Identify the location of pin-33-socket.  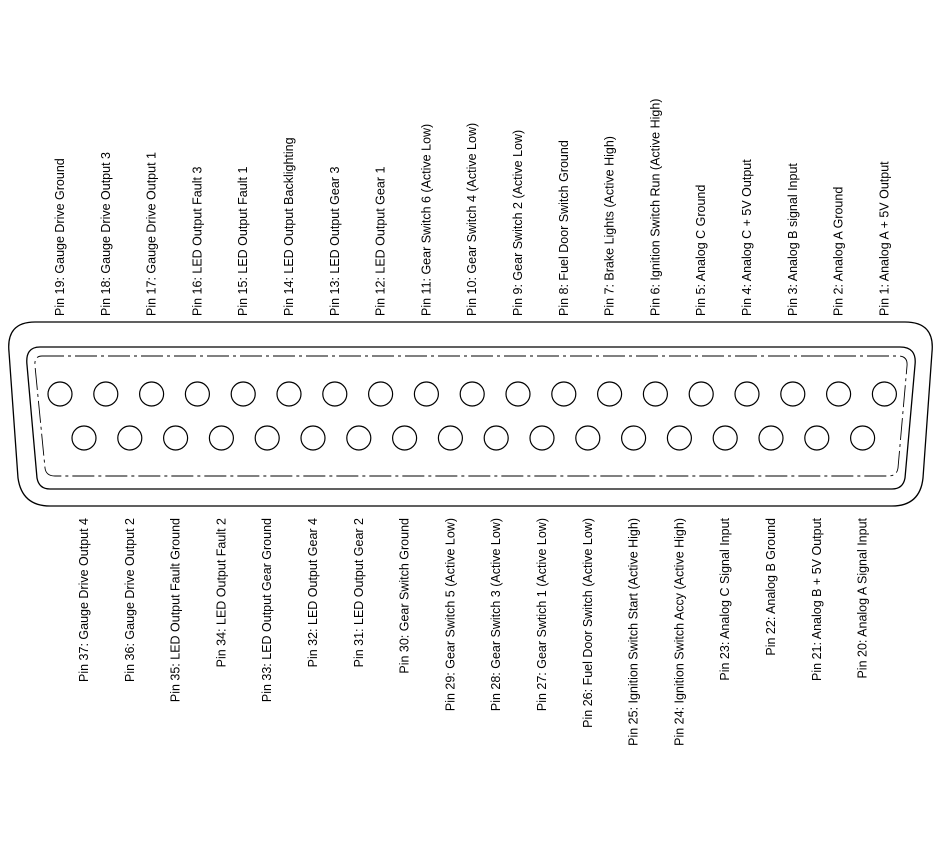
(267, 438).